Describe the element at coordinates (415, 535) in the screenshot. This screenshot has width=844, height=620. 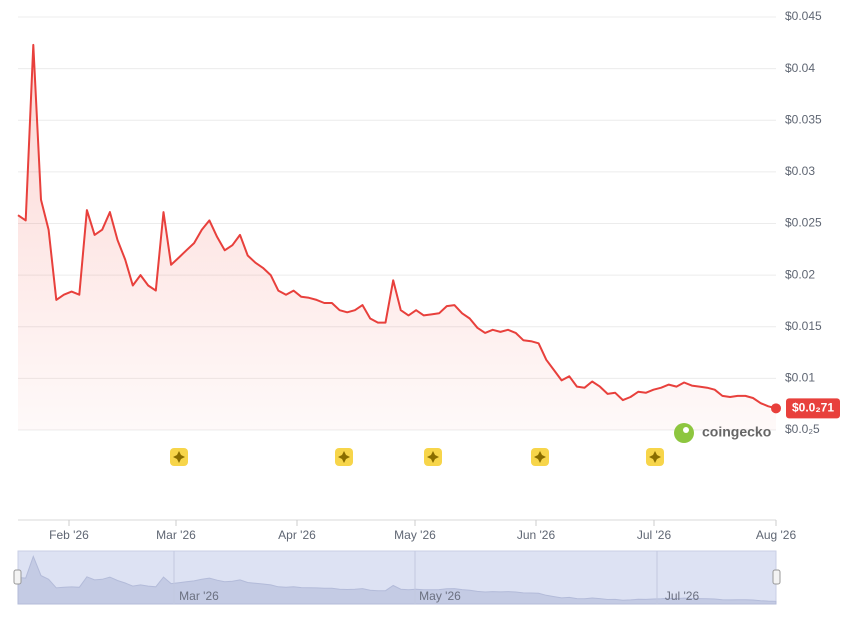
I see `x-tick-label: May '26` at that location.